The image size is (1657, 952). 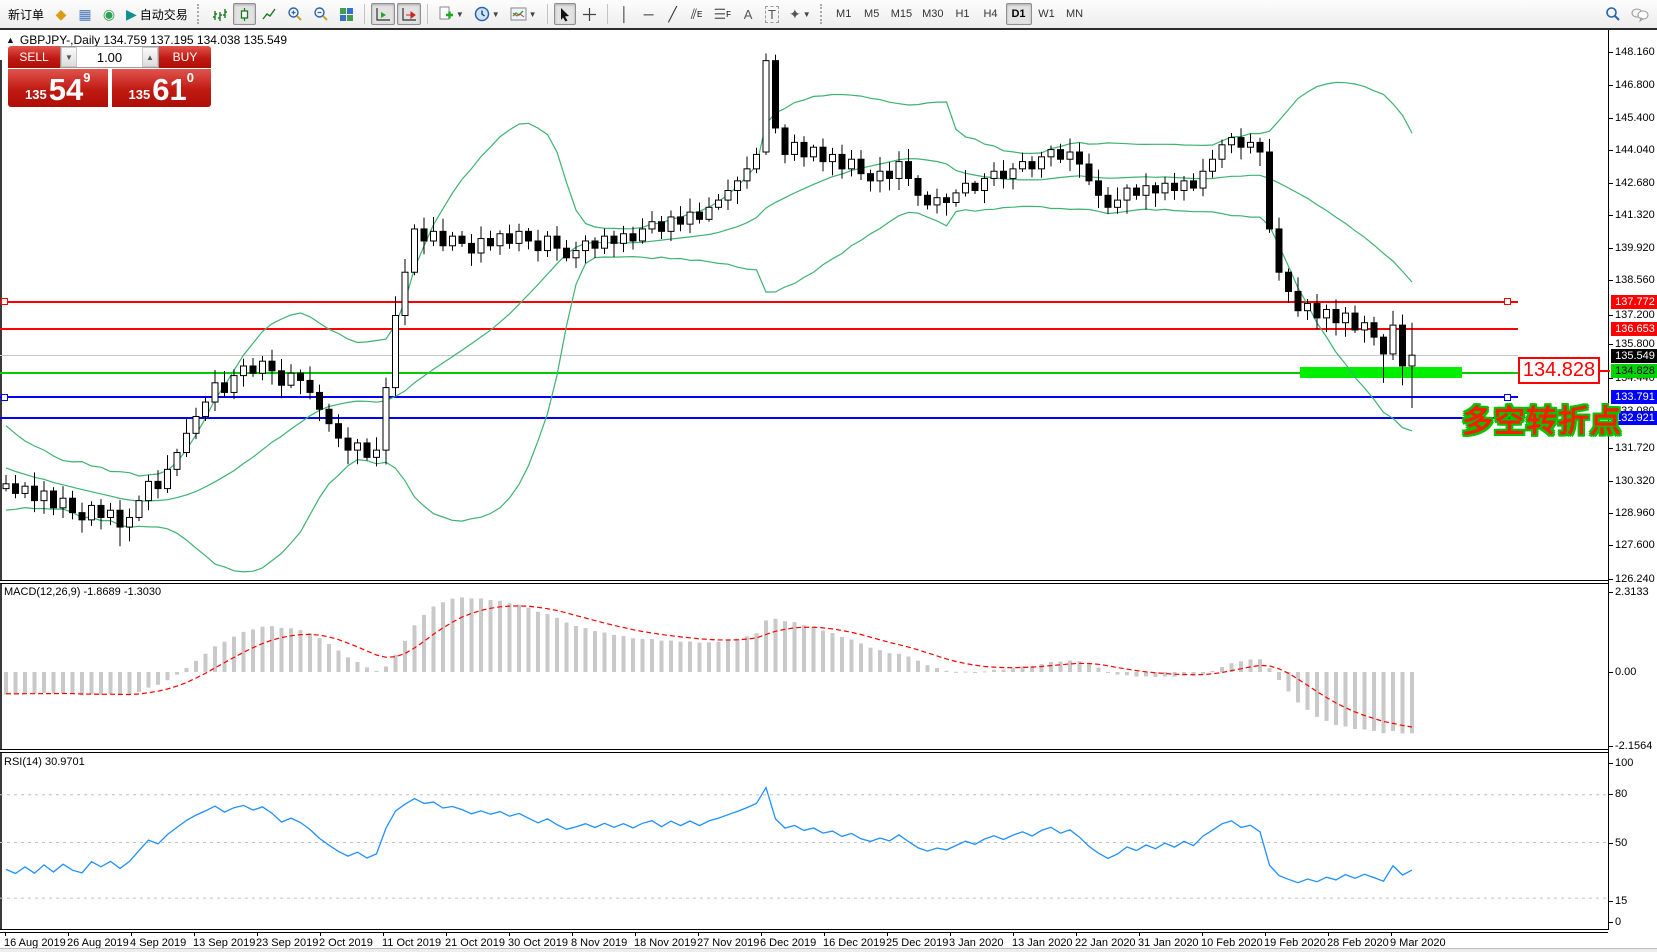 I want to click on auto-scroll-button, so click(x=382, y=14).